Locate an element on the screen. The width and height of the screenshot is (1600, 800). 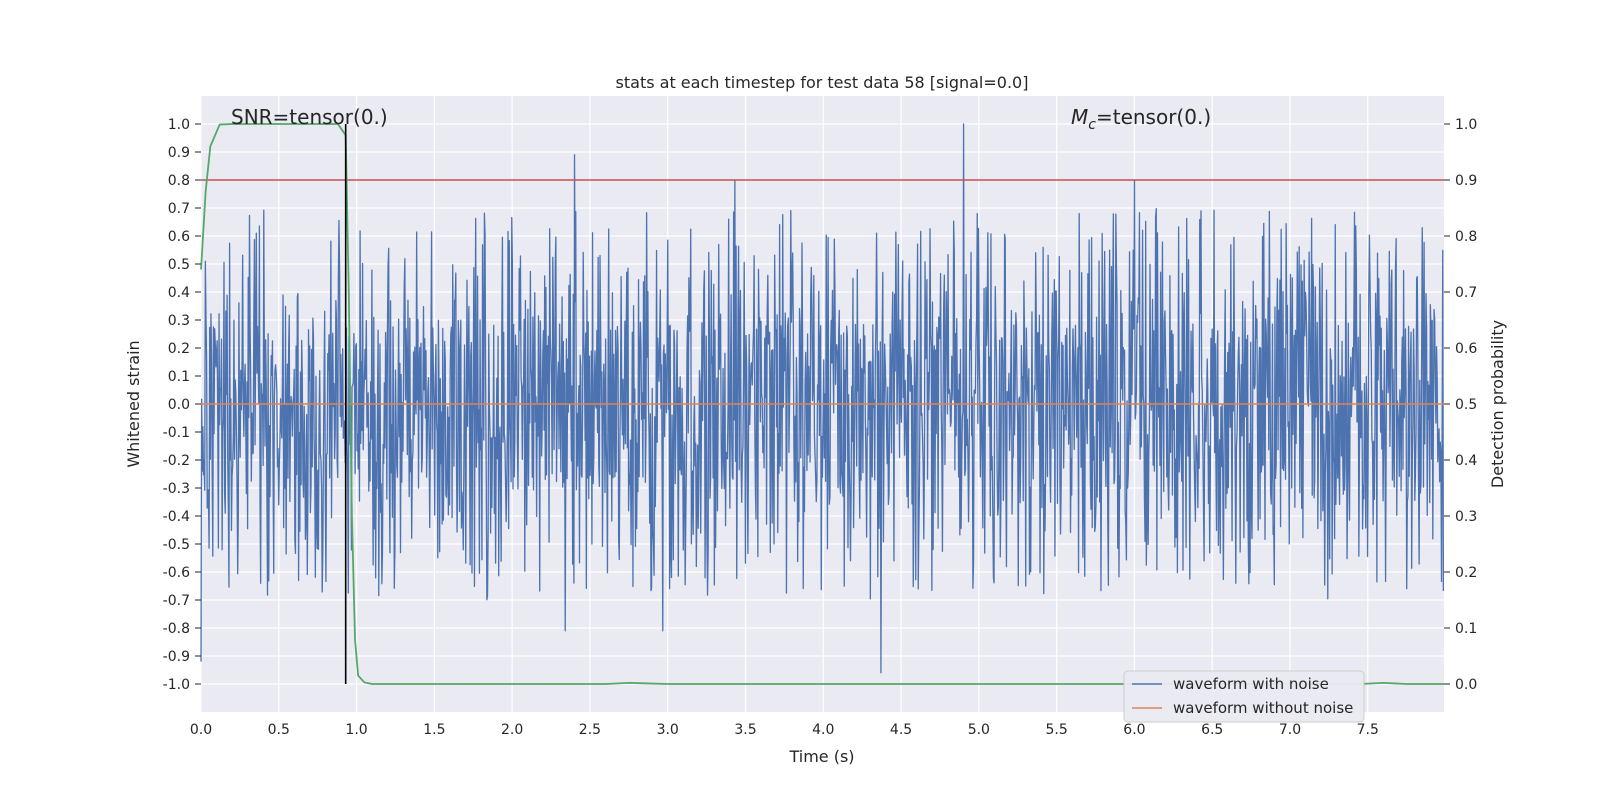
x-tick-label: 2.5 is located at coordinates (590, 730).